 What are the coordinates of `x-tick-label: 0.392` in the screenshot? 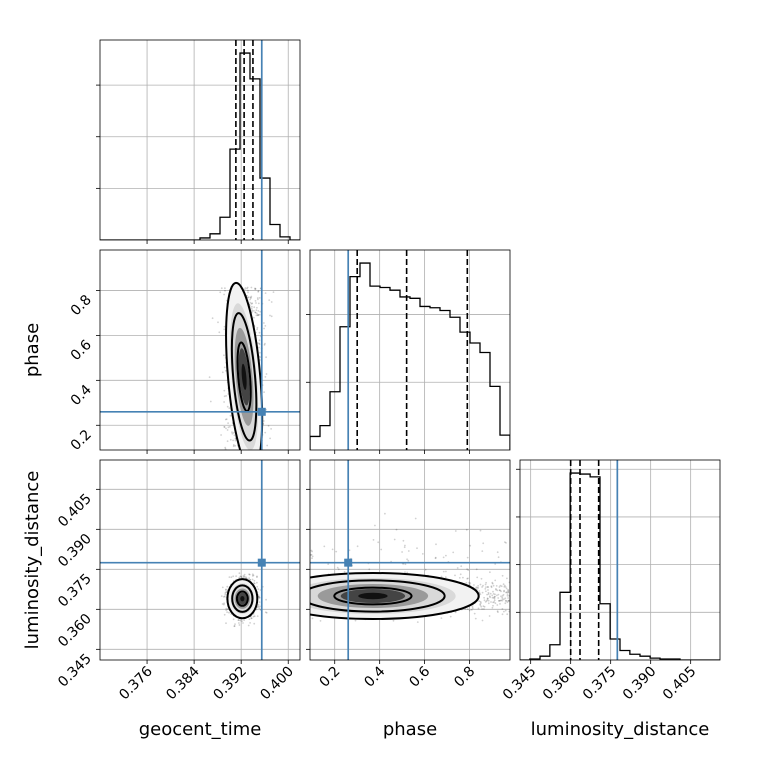 It's located at (230, 684).